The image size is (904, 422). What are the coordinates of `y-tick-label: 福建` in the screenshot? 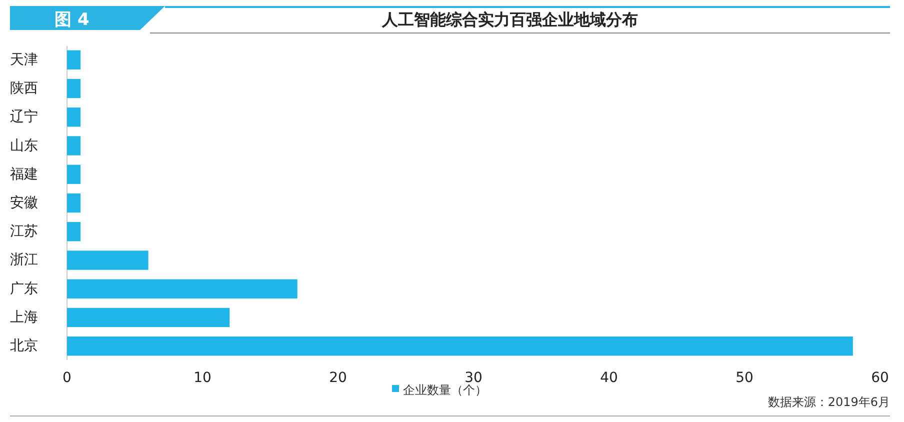 It's located at (24, 174).